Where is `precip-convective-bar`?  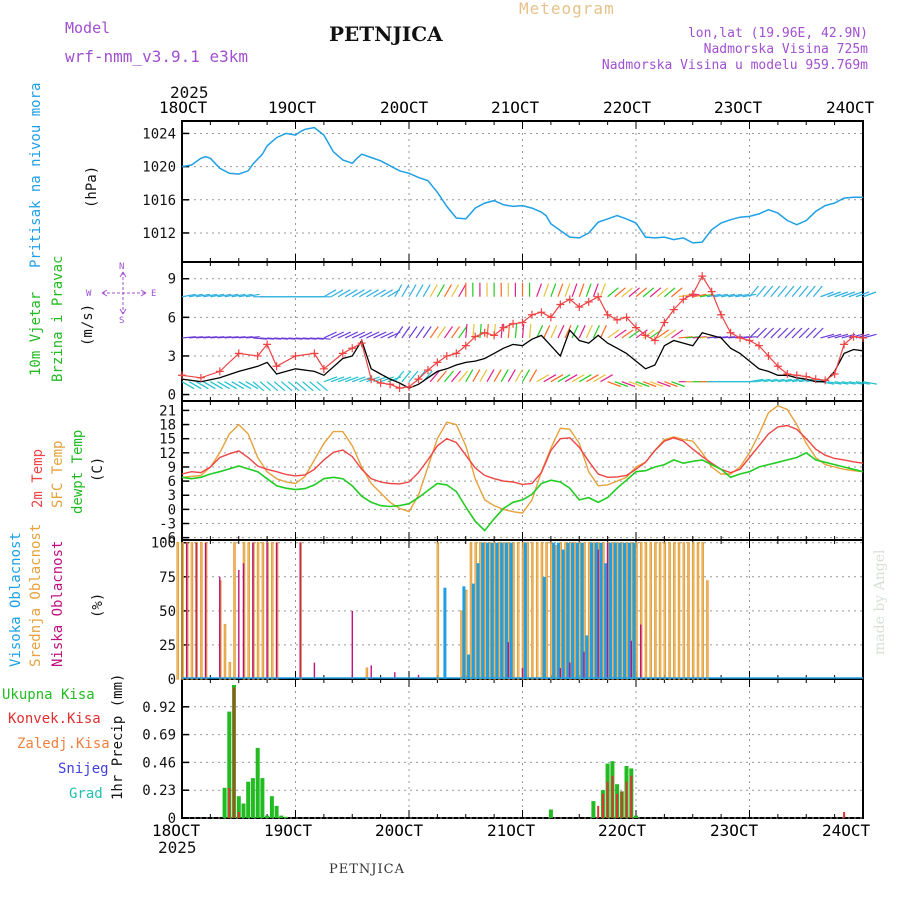 precip-convective-bar is located at coordinates (238, 815).